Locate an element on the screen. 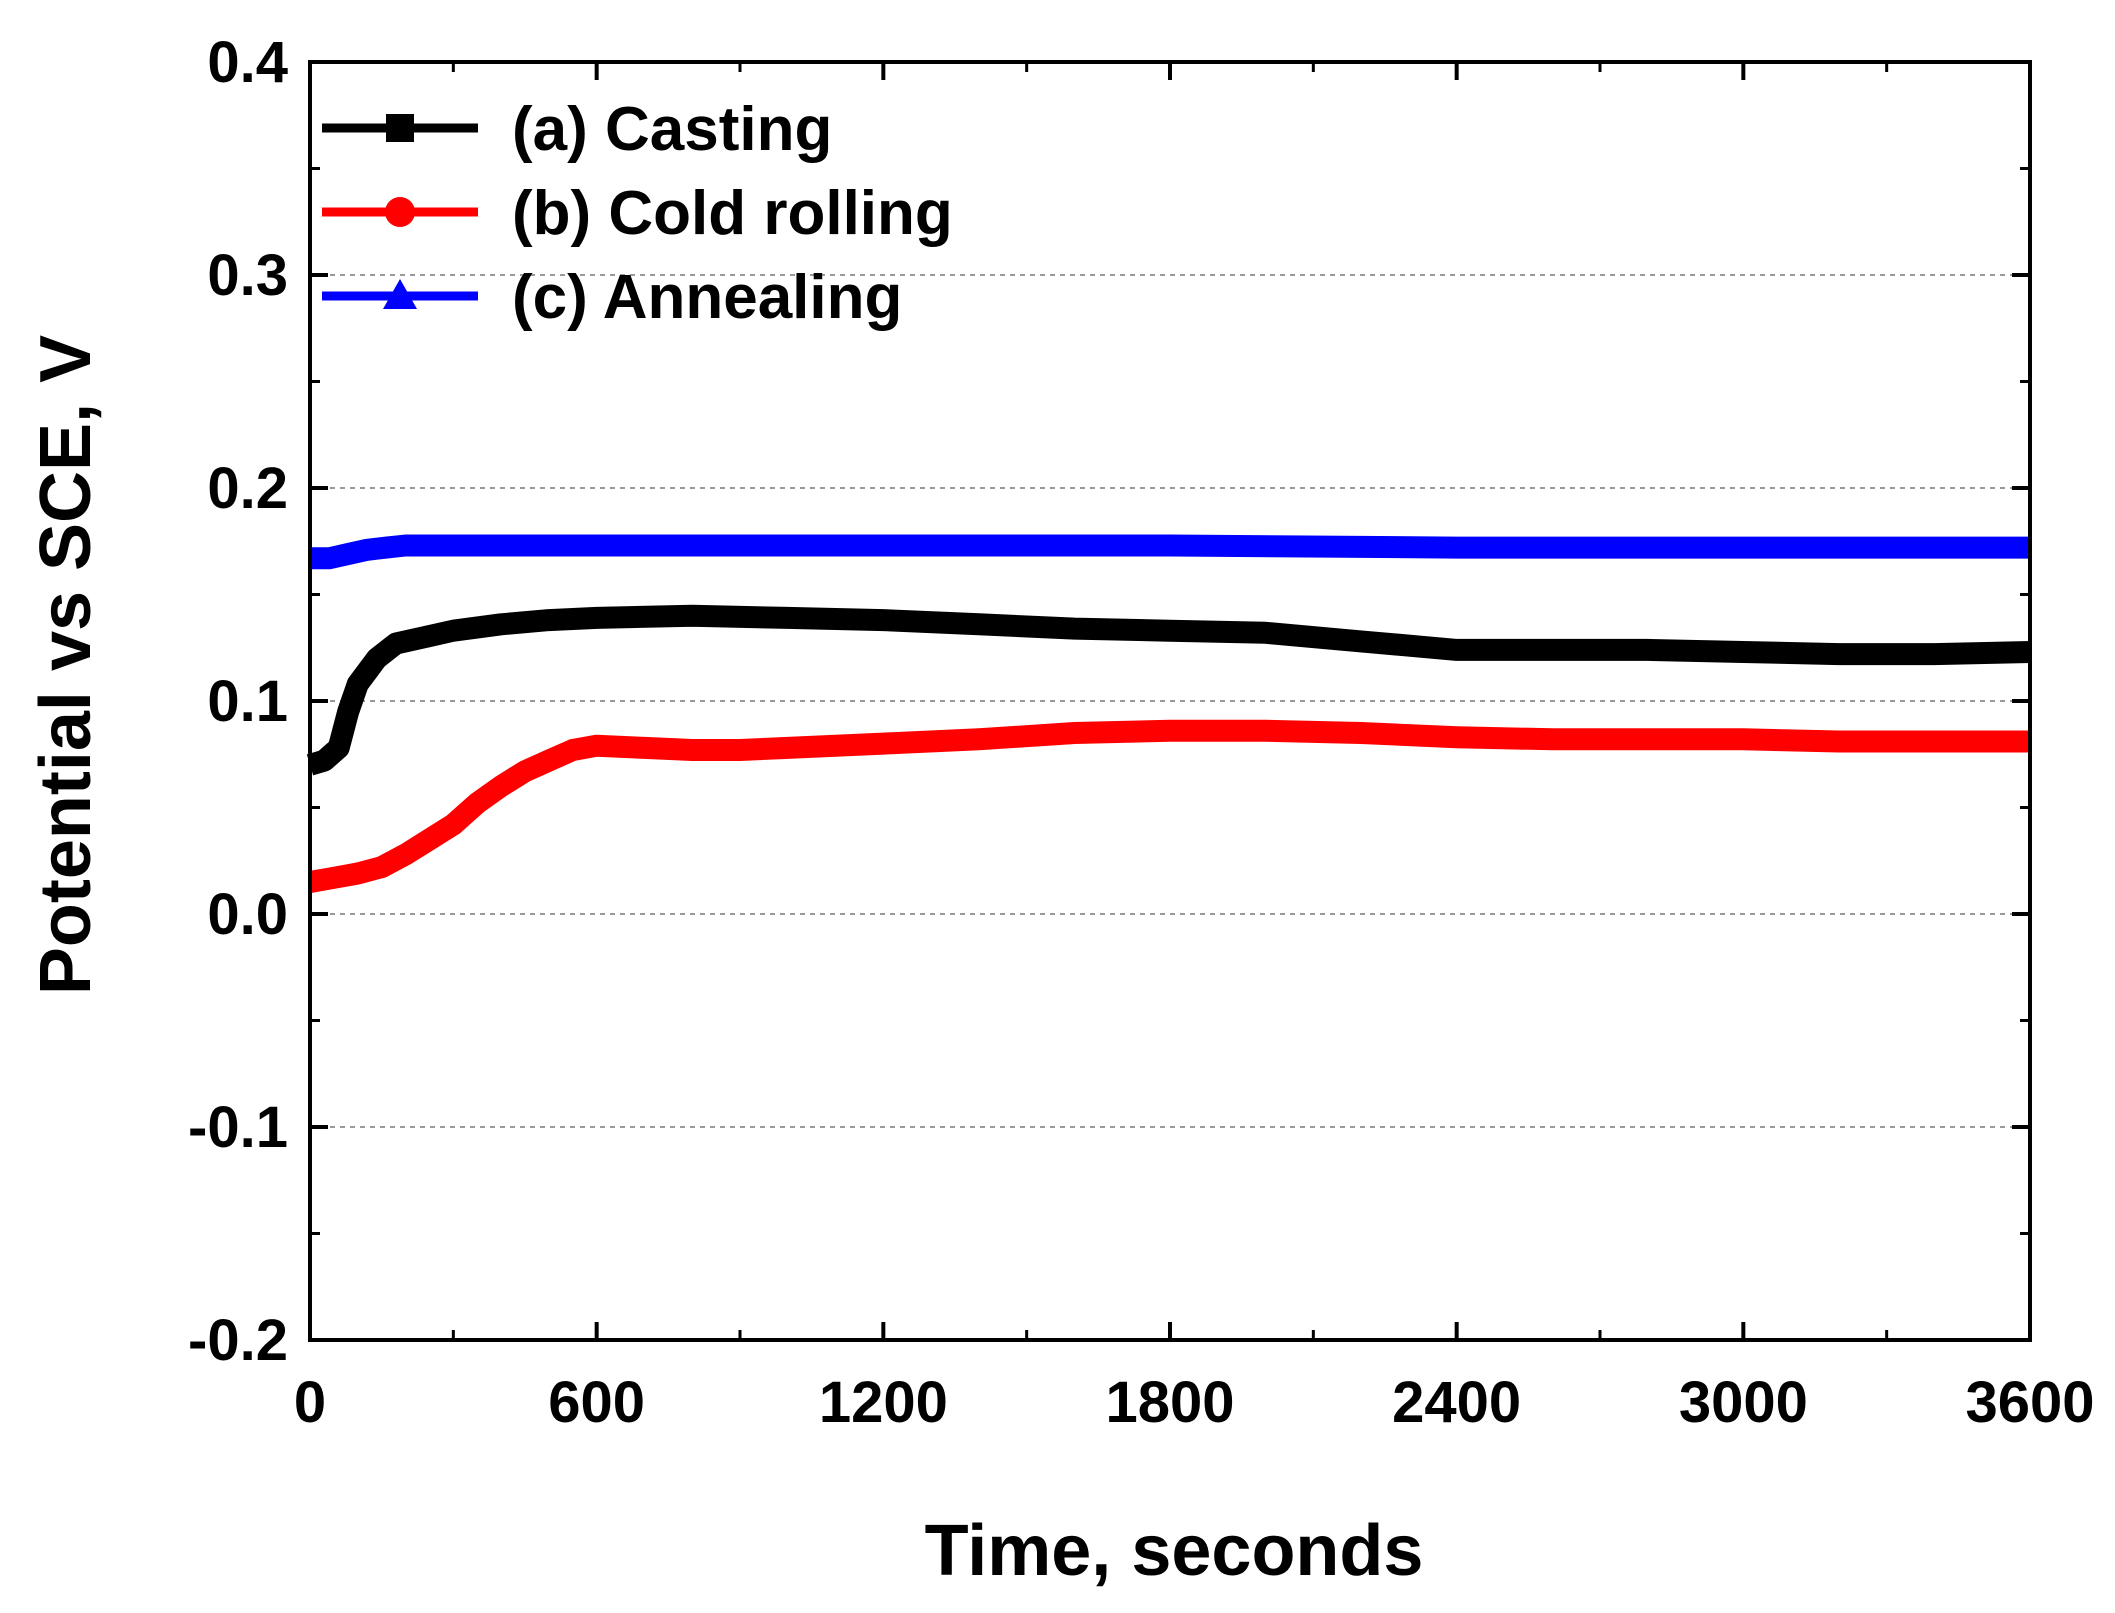 The image size is (2115, 1613). y-tick-label: -0.1 is located at coordinates (238, 1127).